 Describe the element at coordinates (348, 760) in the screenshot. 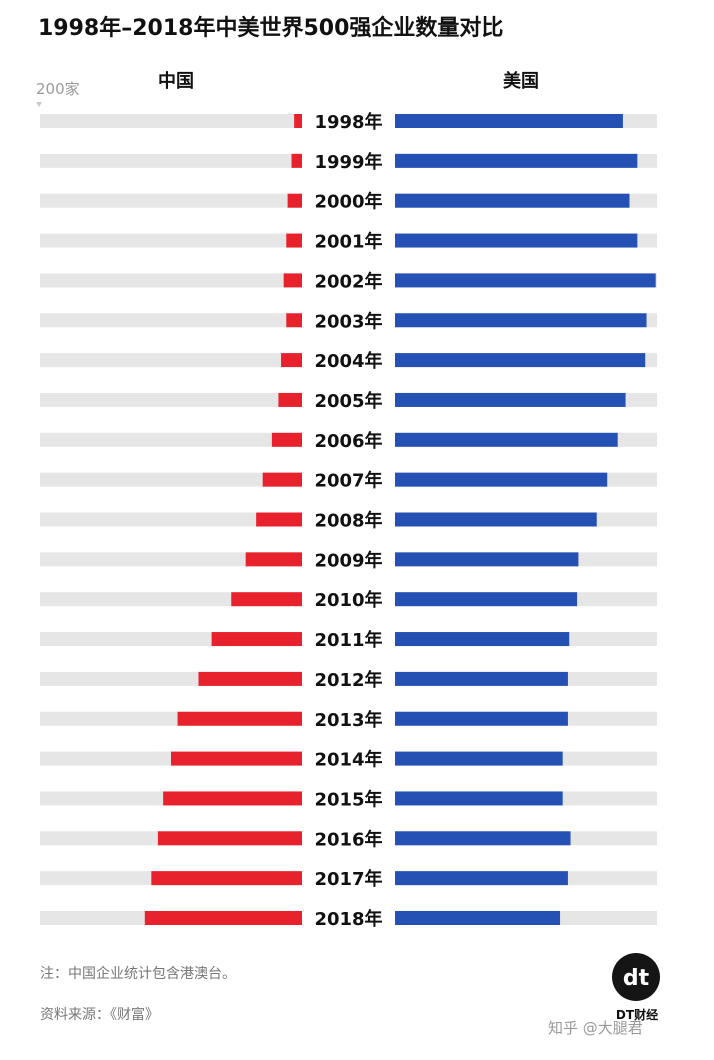

I see `year-label: 2014年` at that location.